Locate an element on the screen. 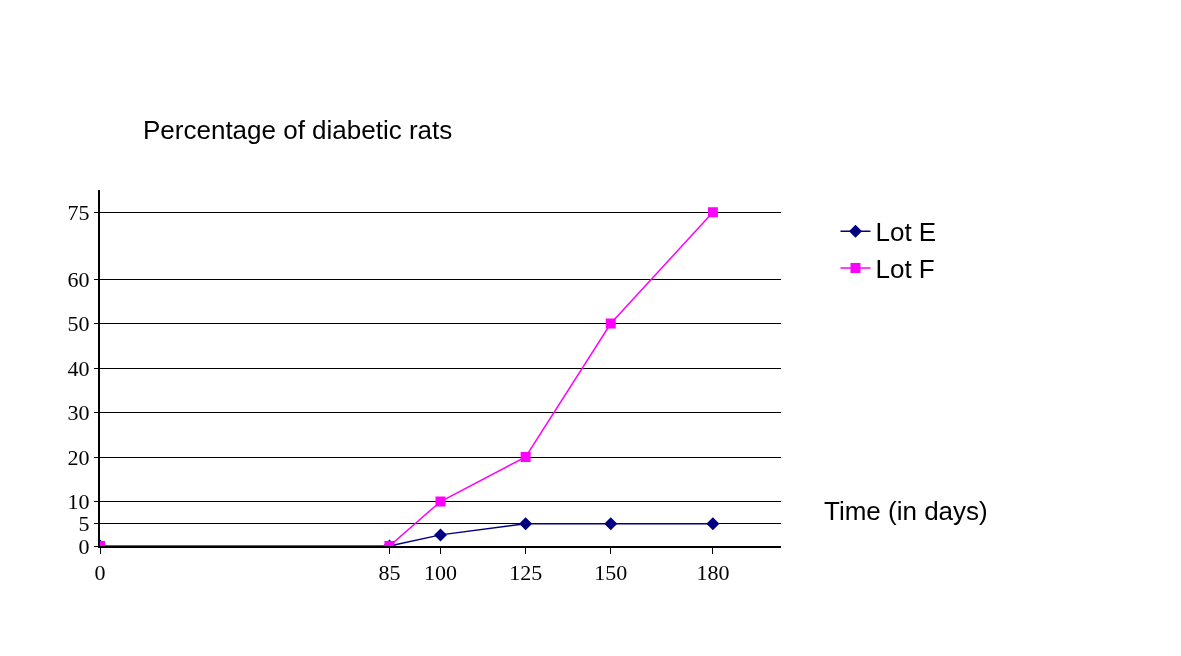 Image resolution: width=1181 pixels, height=656 pixels. x-tick-label: 150 is located at coordinates (611, 573).